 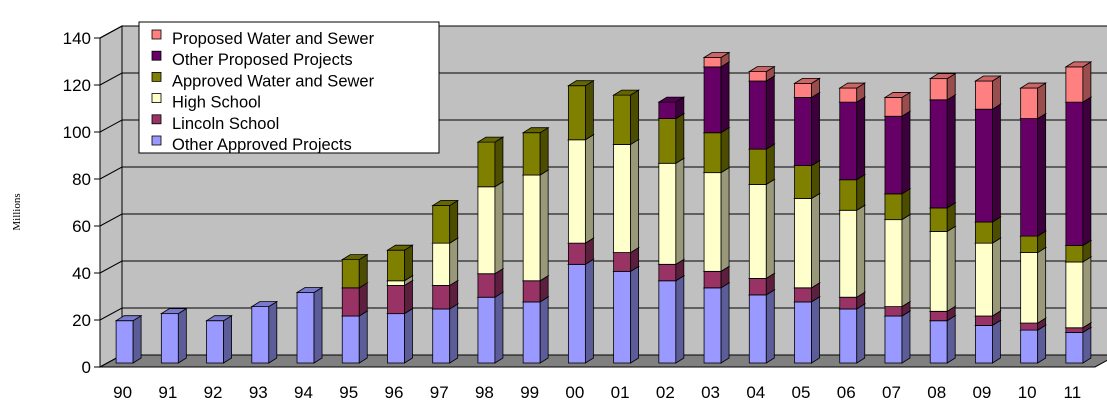 I want to click on legend-entry: High School, so click(x=216, y=103).